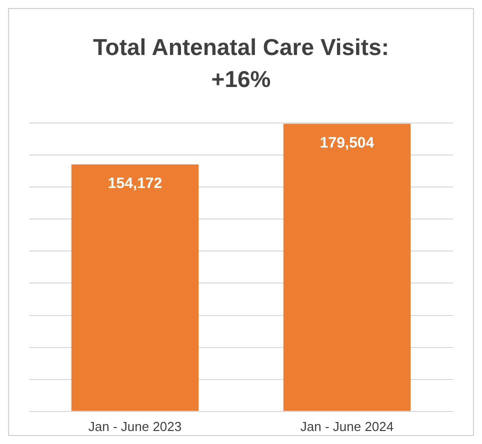 Image resolution: width=482 pixels, height=444 pixels. What do you see at coordinates (347, 426) in the screenshot?
I see `x-tick-label: Jan - June 2024` at bounding box center [347, 426].